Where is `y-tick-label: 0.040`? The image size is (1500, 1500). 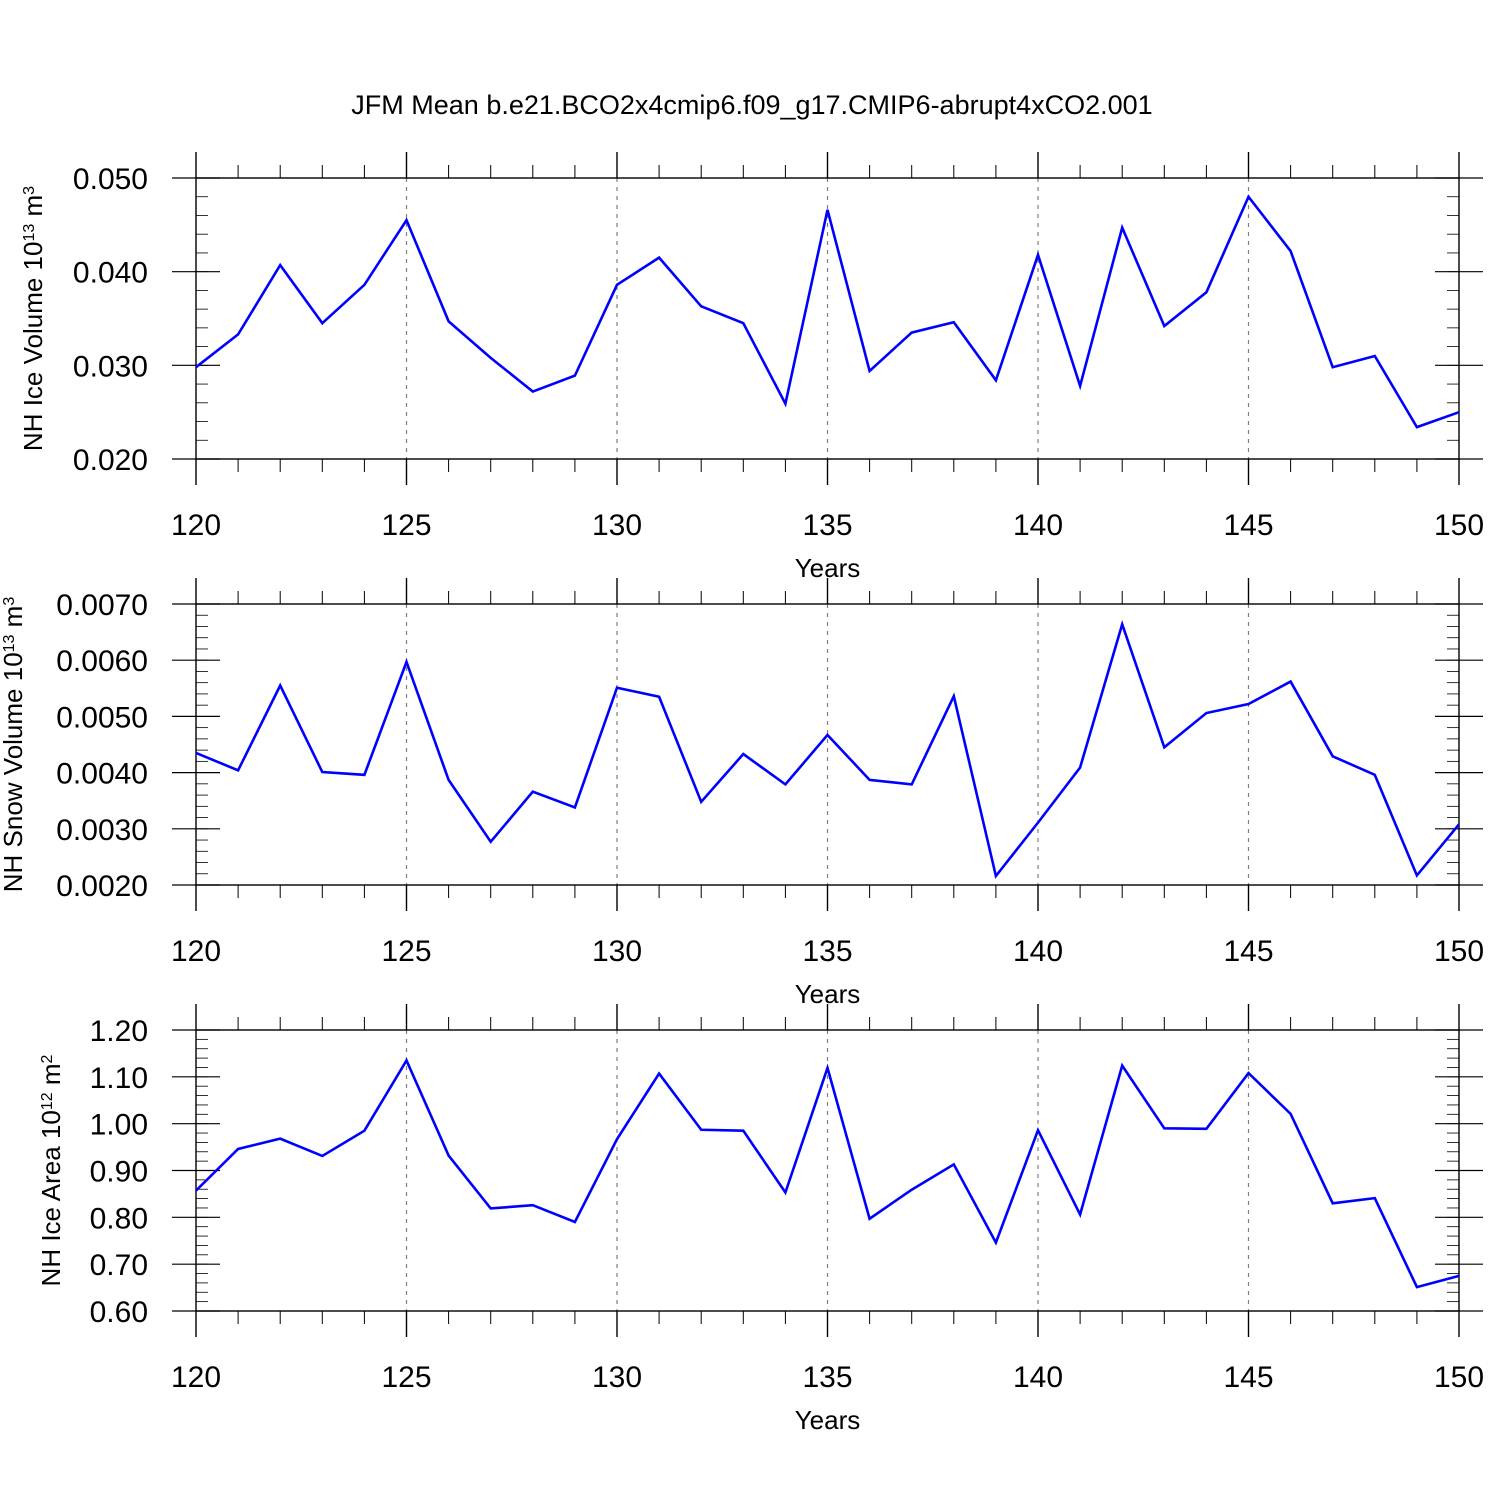 y-tick-label: 0.040 is located at coordinates (110, 273).